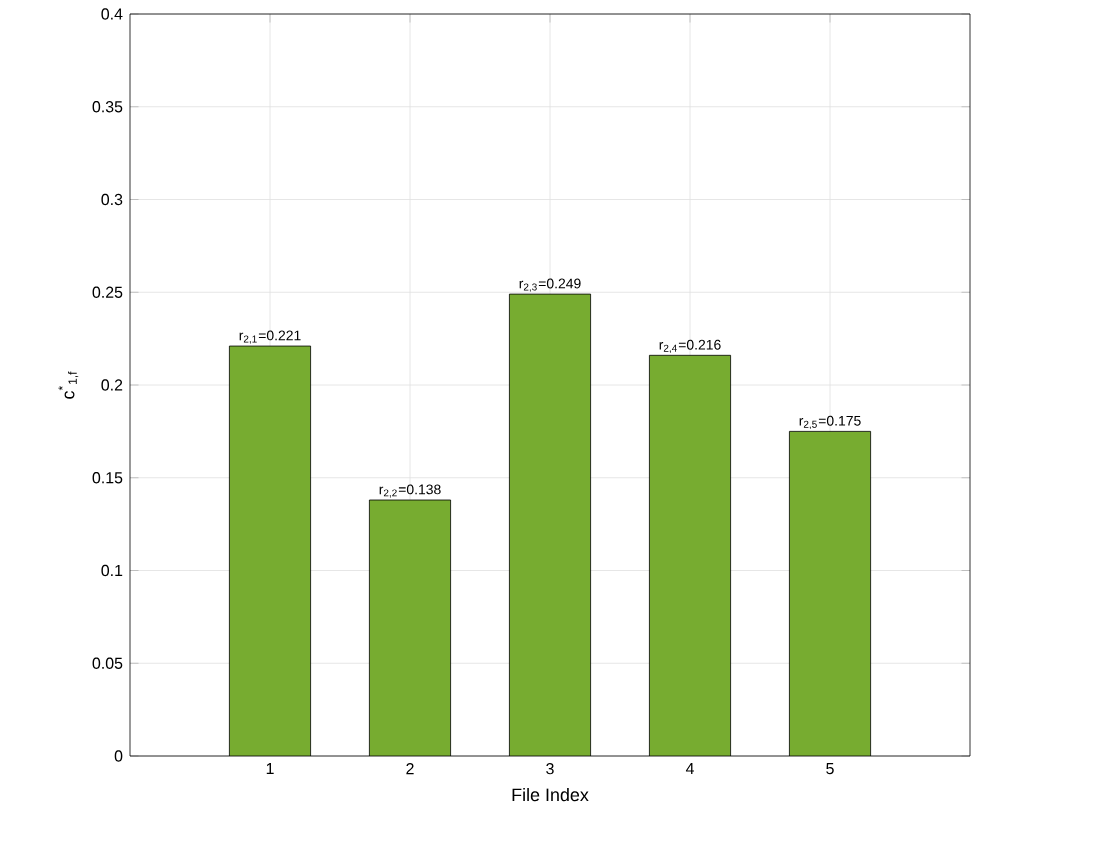 The image size is (1094, 860). I want to click on x-axis-title: File Index, so click(550, 795).